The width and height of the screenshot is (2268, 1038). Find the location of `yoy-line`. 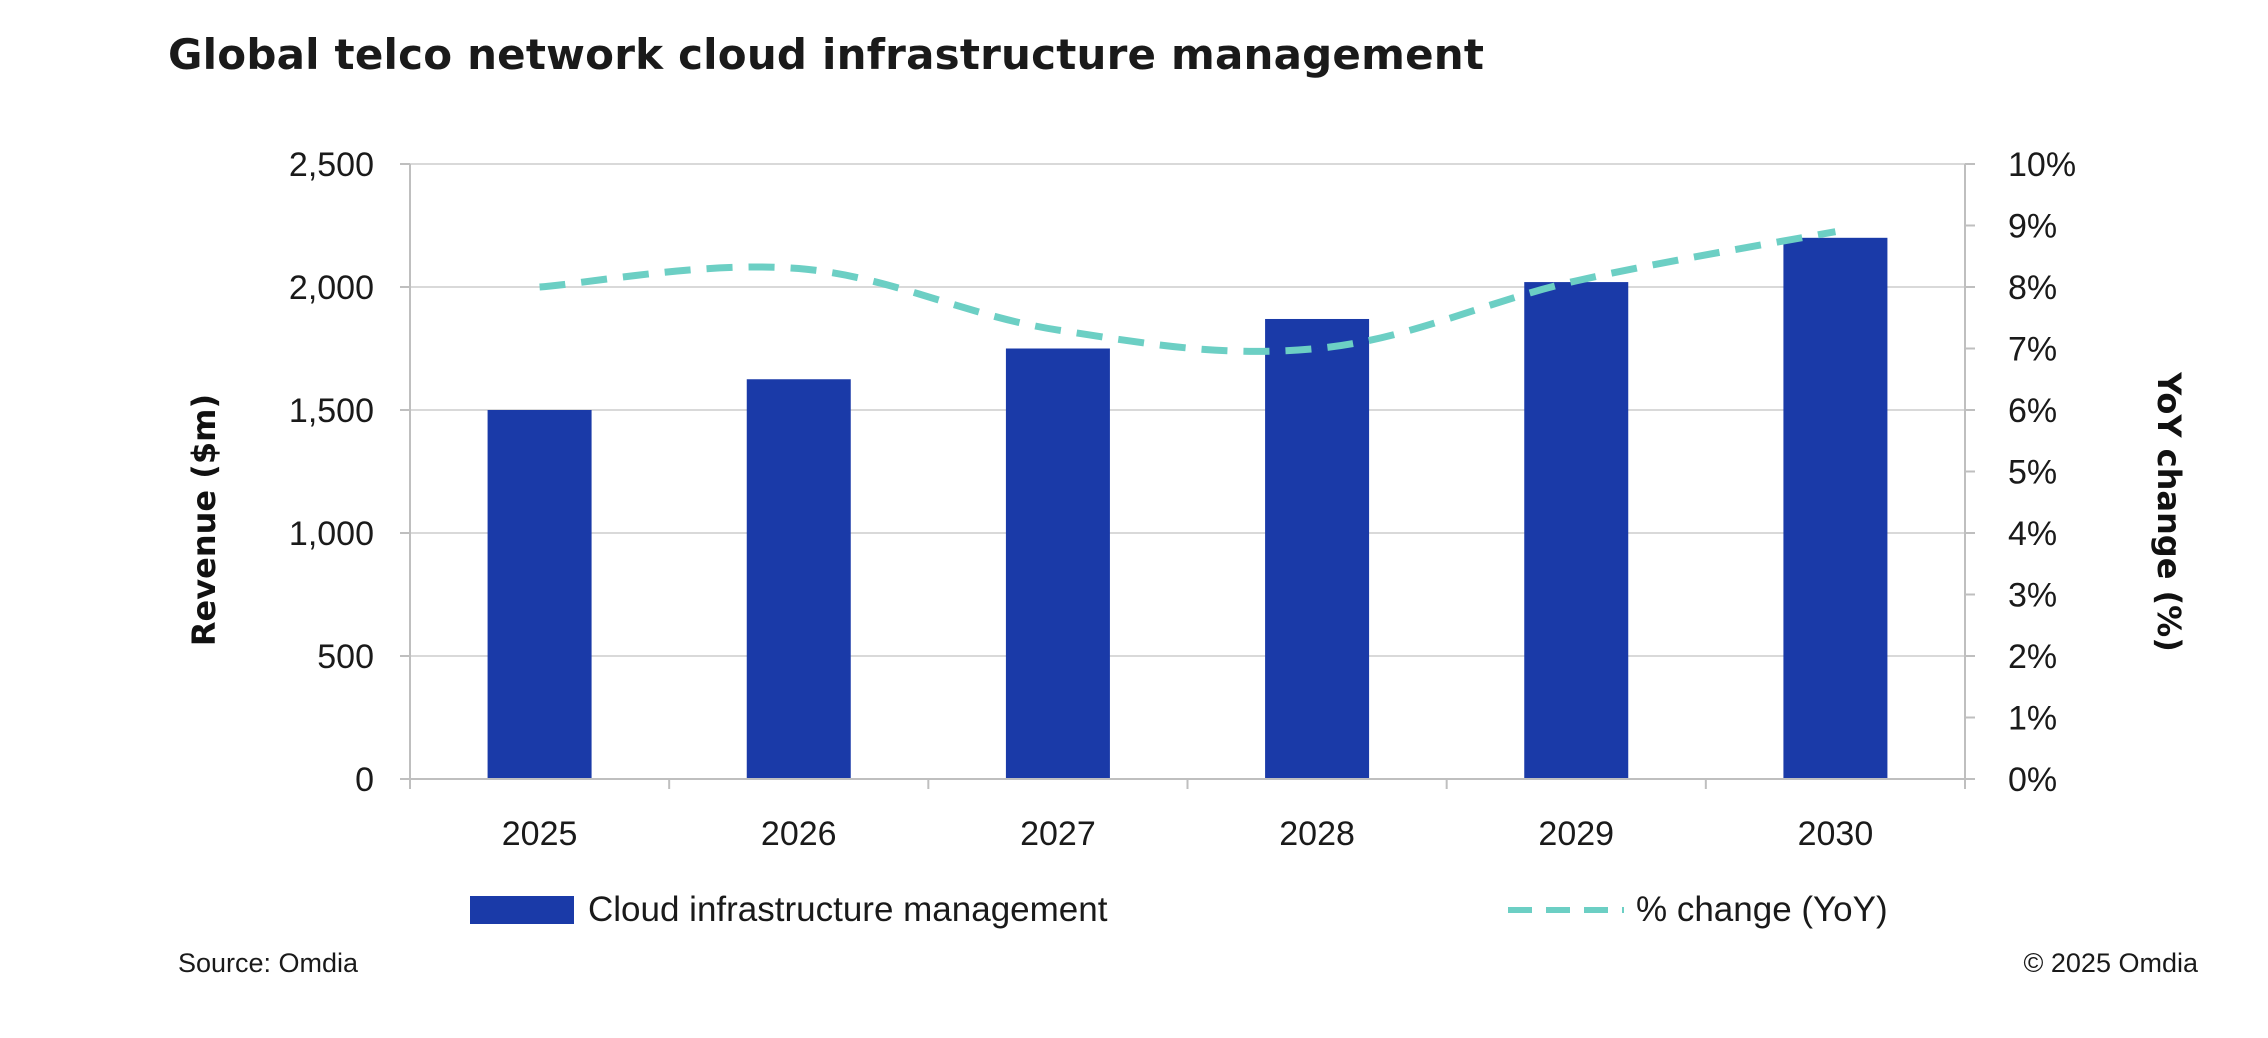

yoy-line is located at coordinates (1188, 291).